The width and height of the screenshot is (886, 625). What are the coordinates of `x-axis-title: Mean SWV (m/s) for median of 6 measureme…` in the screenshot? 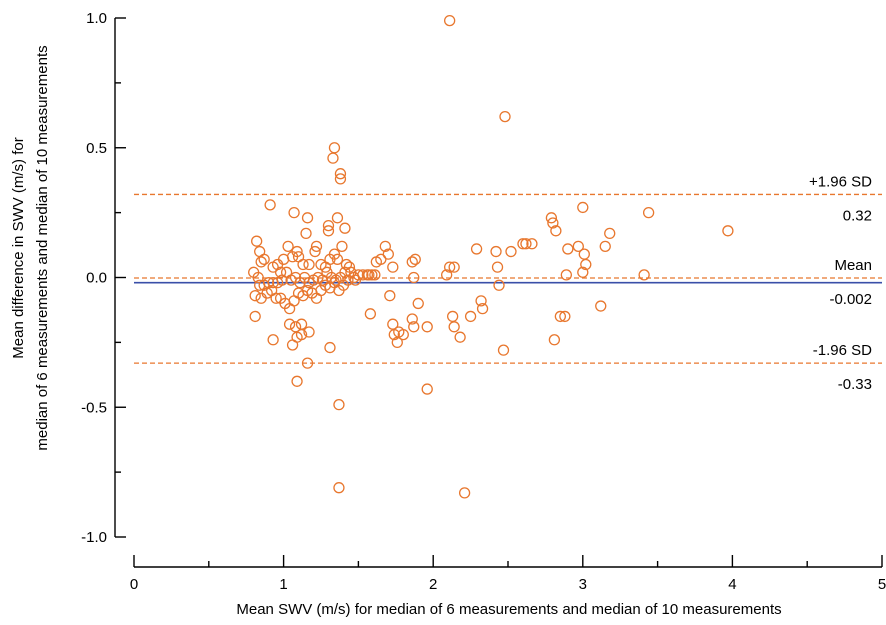 It's located at (508, 609).